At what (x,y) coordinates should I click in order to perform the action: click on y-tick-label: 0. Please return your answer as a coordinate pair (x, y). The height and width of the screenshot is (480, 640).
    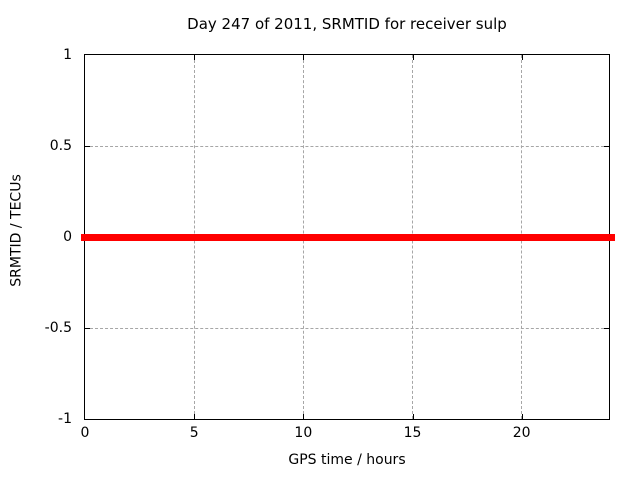
    Looking at the image, I should click on (67, 237).